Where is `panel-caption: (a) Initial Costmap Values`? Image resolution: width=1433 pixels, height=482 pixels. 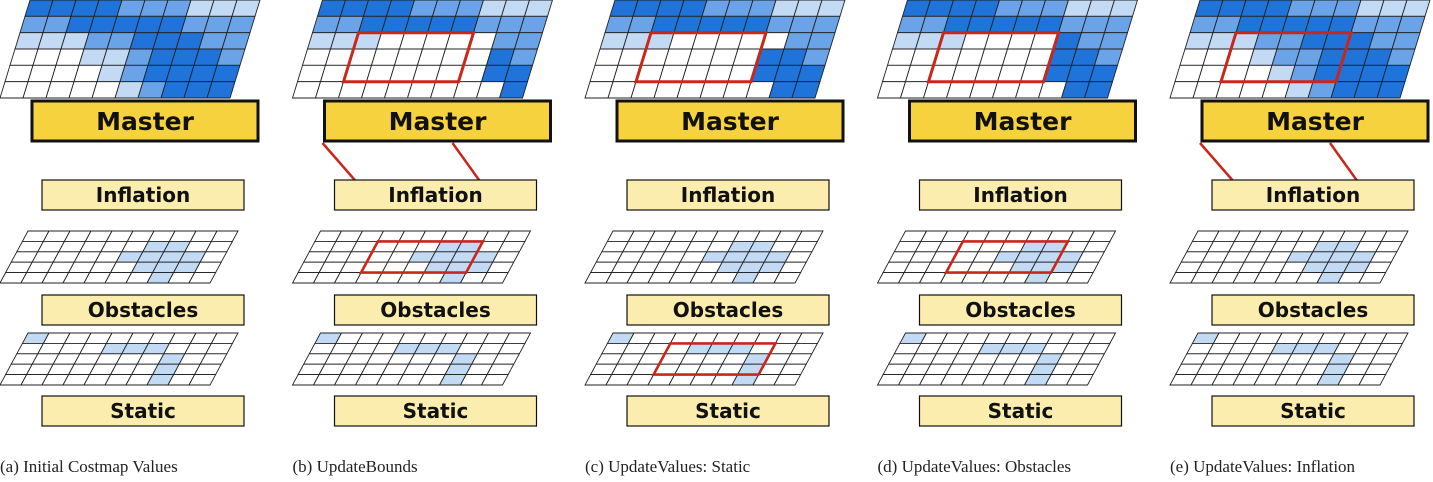
panel-caption: (a) Initial Costmap Values is located at coordinates (89, 466).